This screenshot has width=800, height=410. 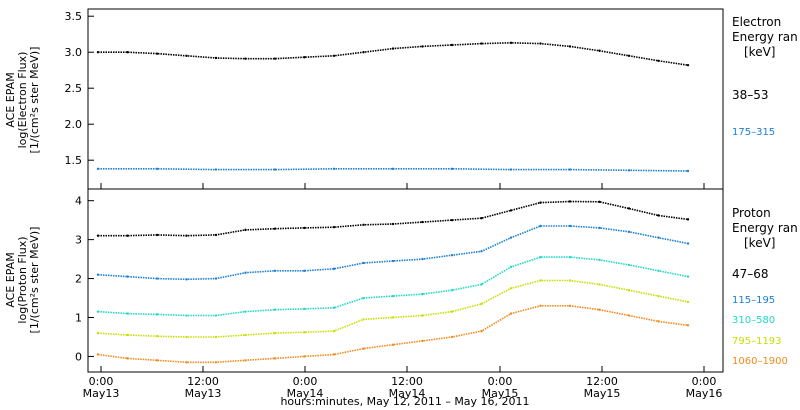 I want to click on electron-legend-title-1: Electron, so click(x=756, y=22).